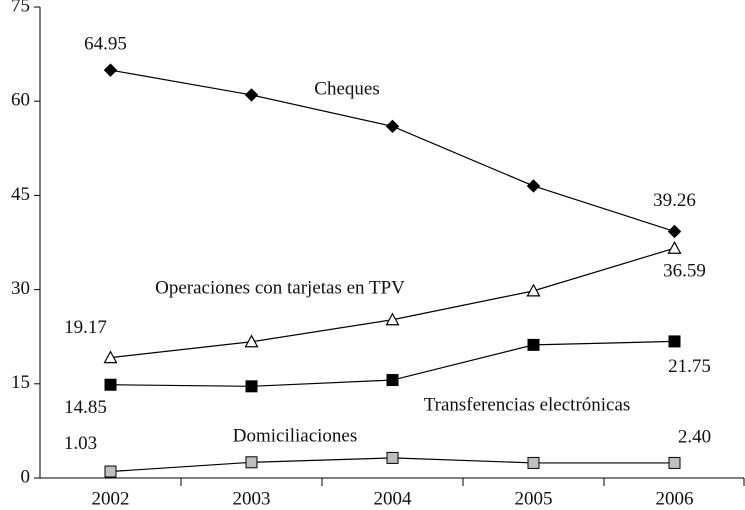 This screenshot has width=745, height=510. I want to click on series-label: Cheques, so click(346, 88).